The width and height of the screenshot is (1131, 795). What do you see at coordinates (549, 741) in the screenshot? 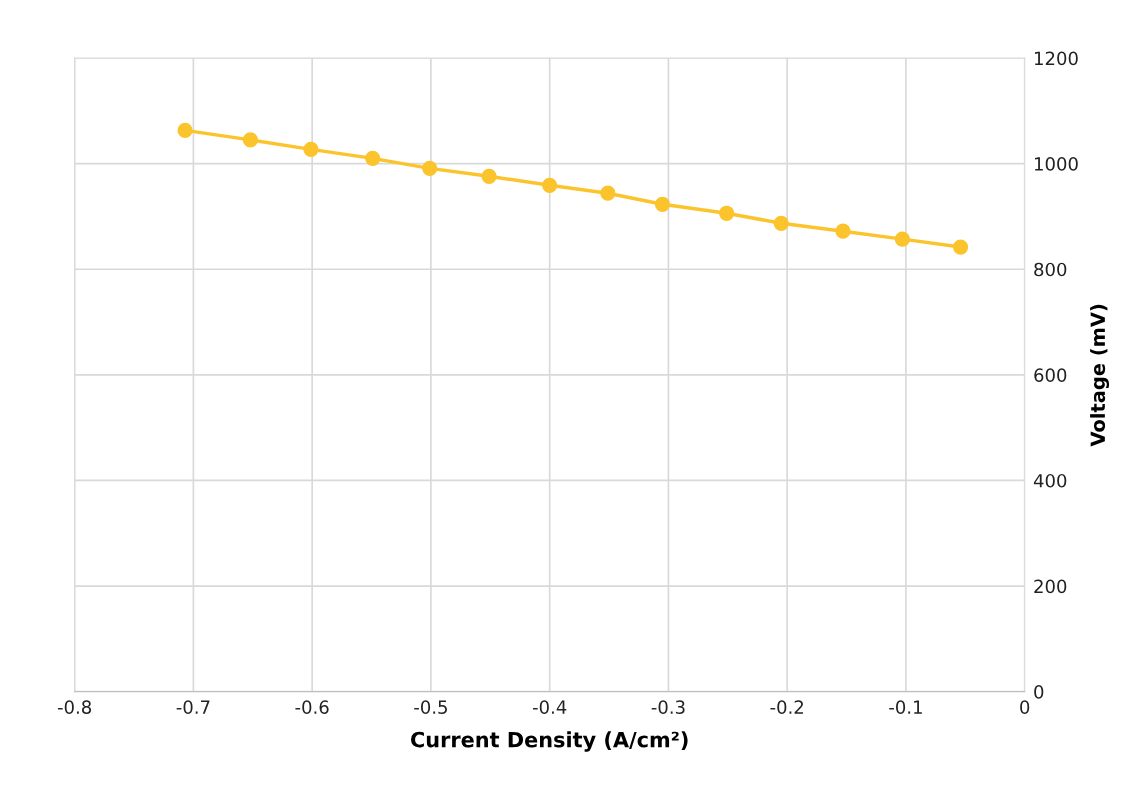
I see `x-axis-title: Current Density (A/cm²)` at bounding box center [549, 741].